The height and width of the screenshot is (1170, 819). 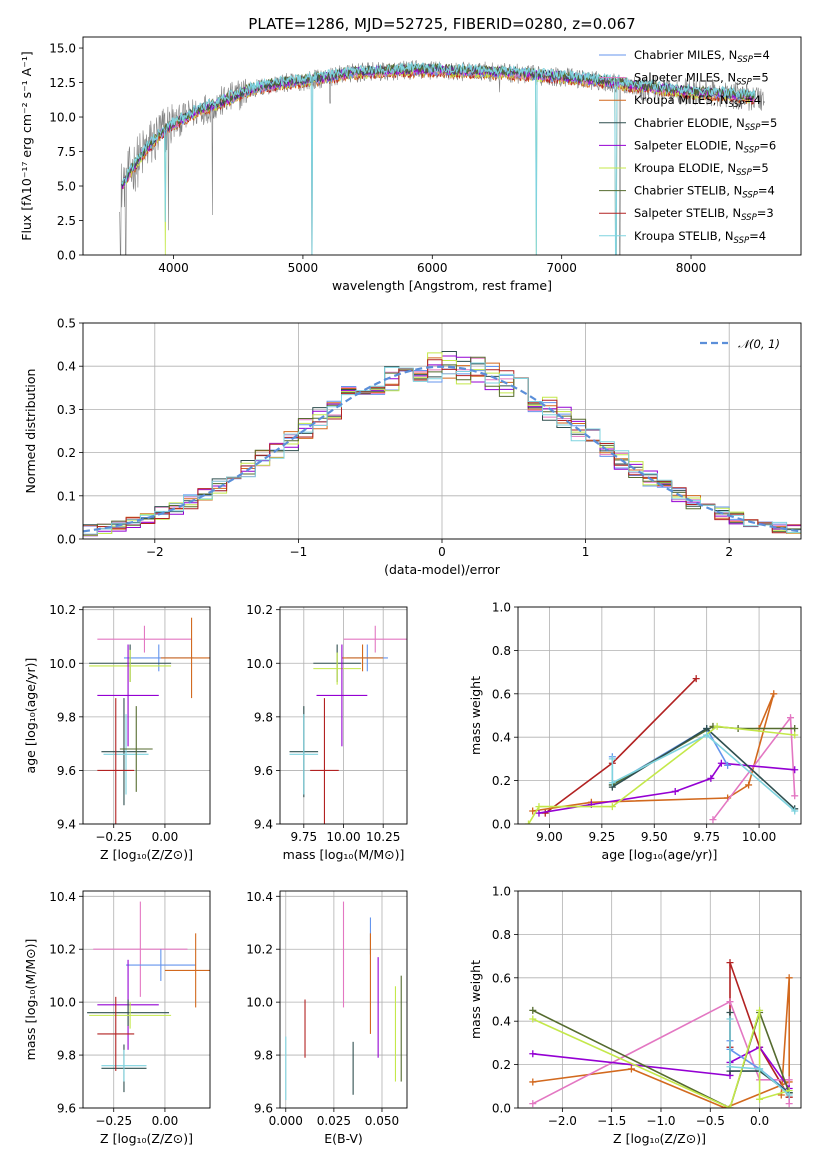 What do you see at coordinates (113, 1121) in the screenshot?
I see `x-tick-label: −0.25` at bounding box center [113, 1121].